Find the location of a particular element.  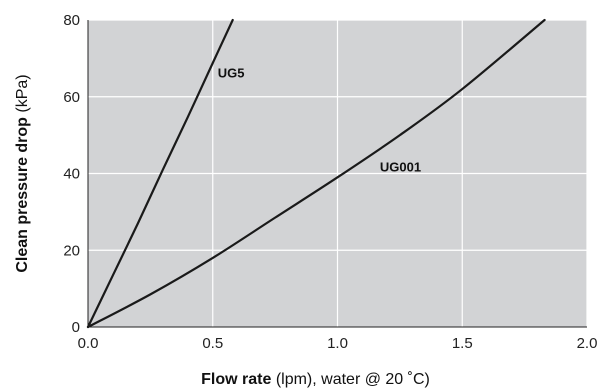

x-tick-label-0: 0.0 is located at coordinates (88, 343).